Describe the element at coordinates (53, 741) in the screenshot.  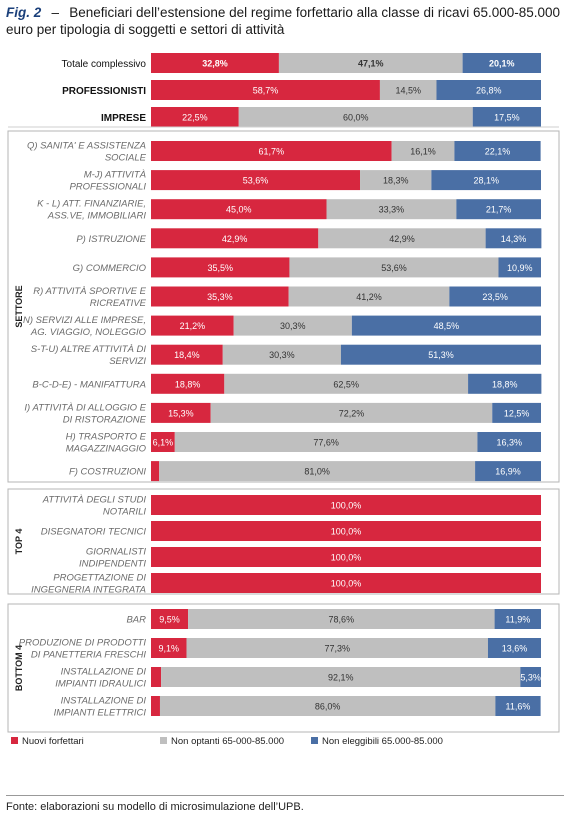
I see `legend-label-nuovi-forfettari: Nuovi forfettari` at that location.